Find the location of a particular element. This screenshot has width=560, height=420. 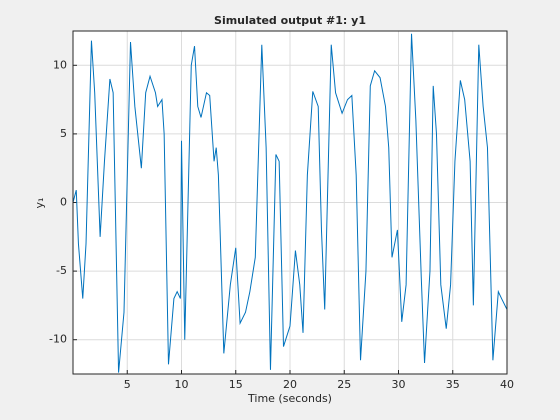

y-tick-label: -5 is located at coordinates (61, 270).